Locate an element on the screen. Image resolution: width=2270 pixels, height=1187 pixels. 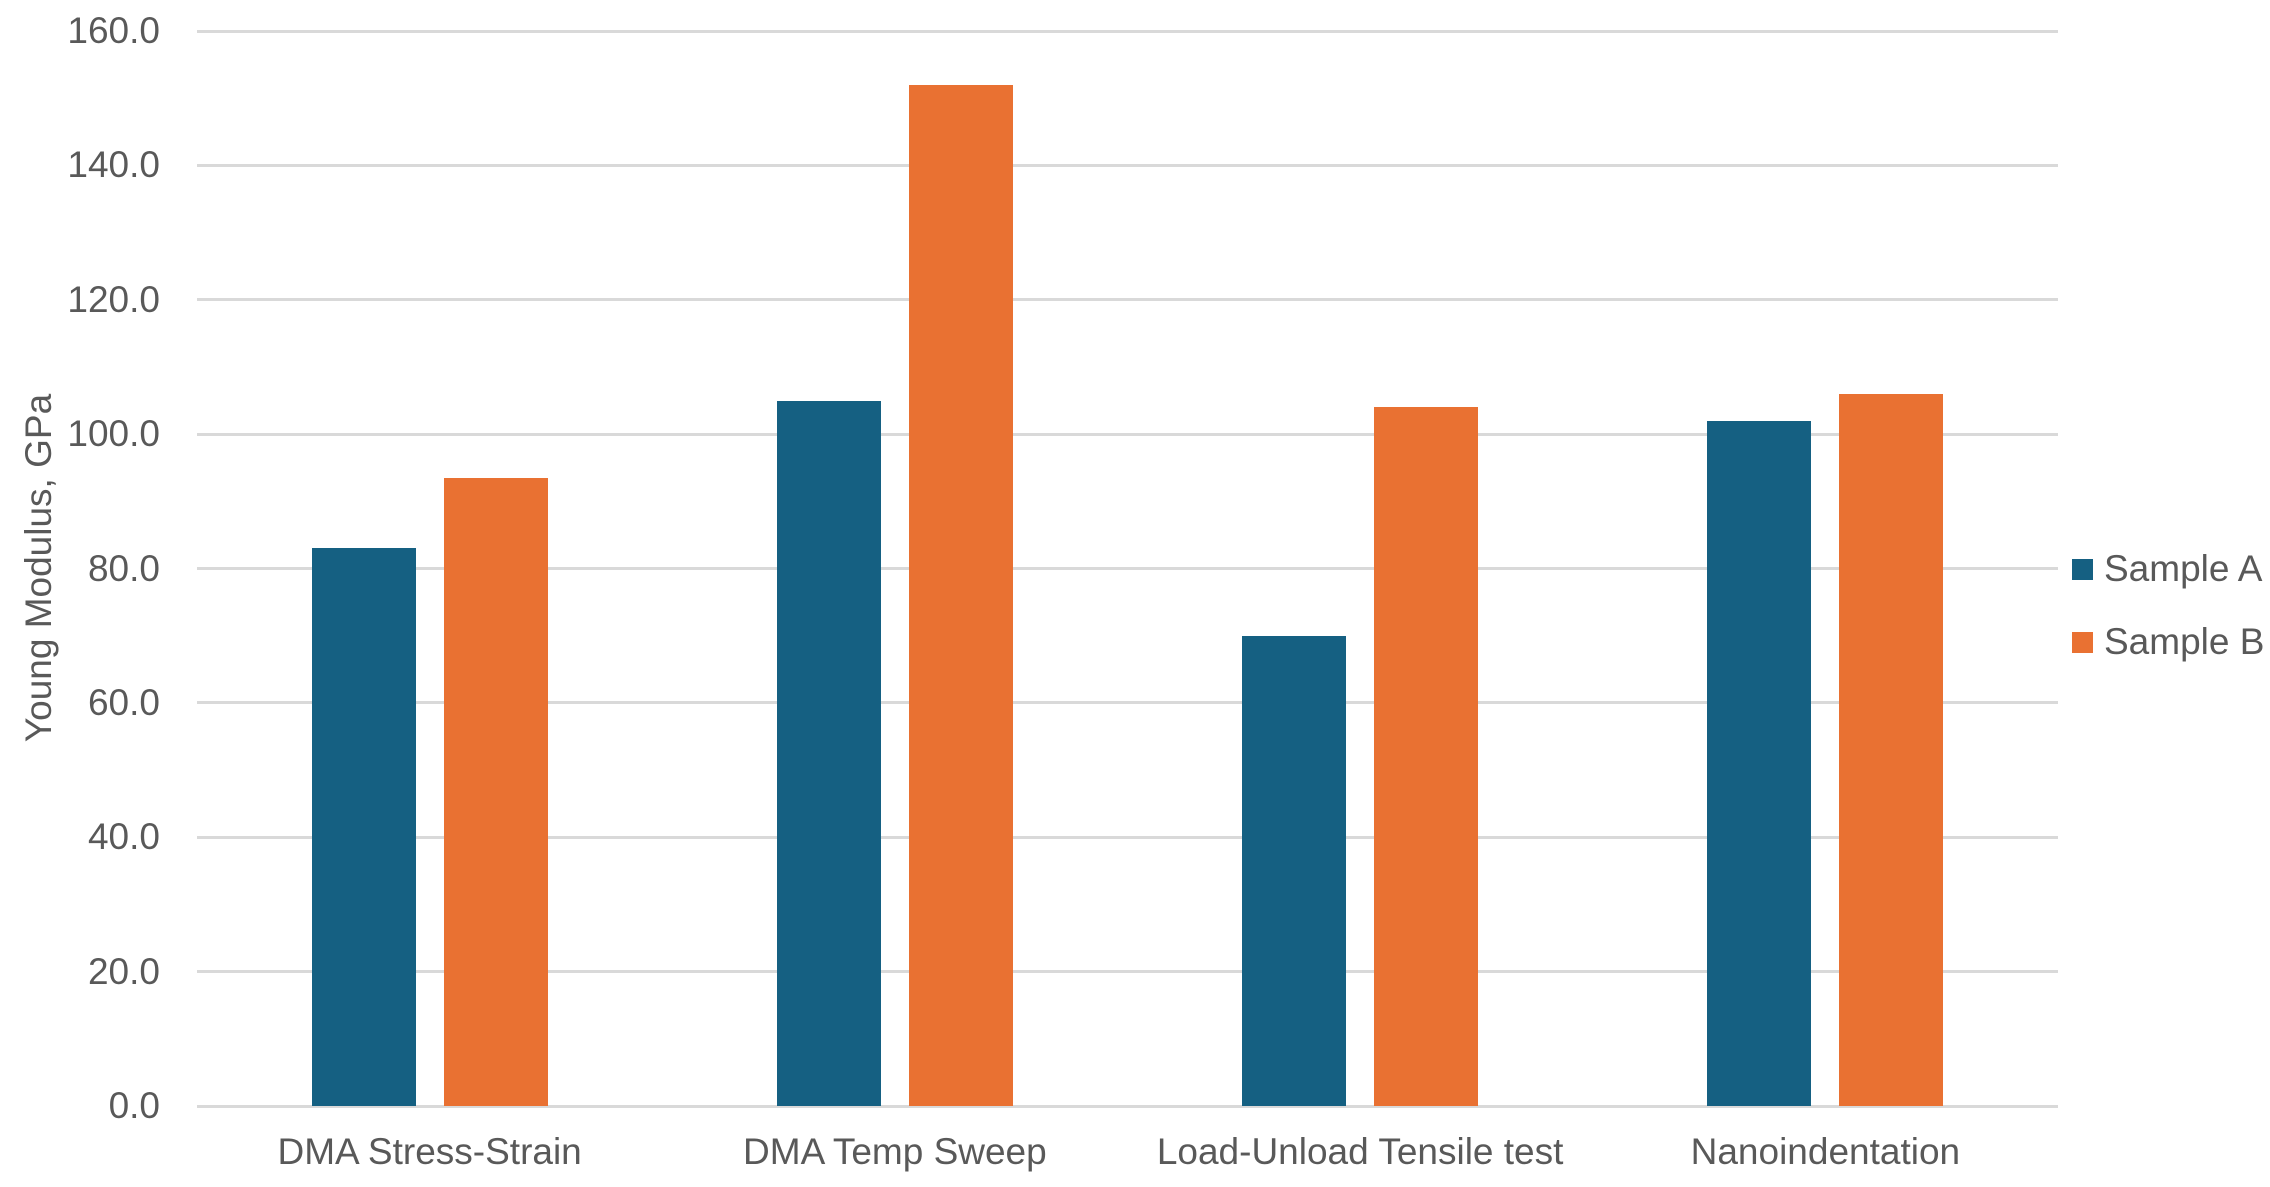
x-category-label: Nanoindentation is located at coordinates (1825, 1151).